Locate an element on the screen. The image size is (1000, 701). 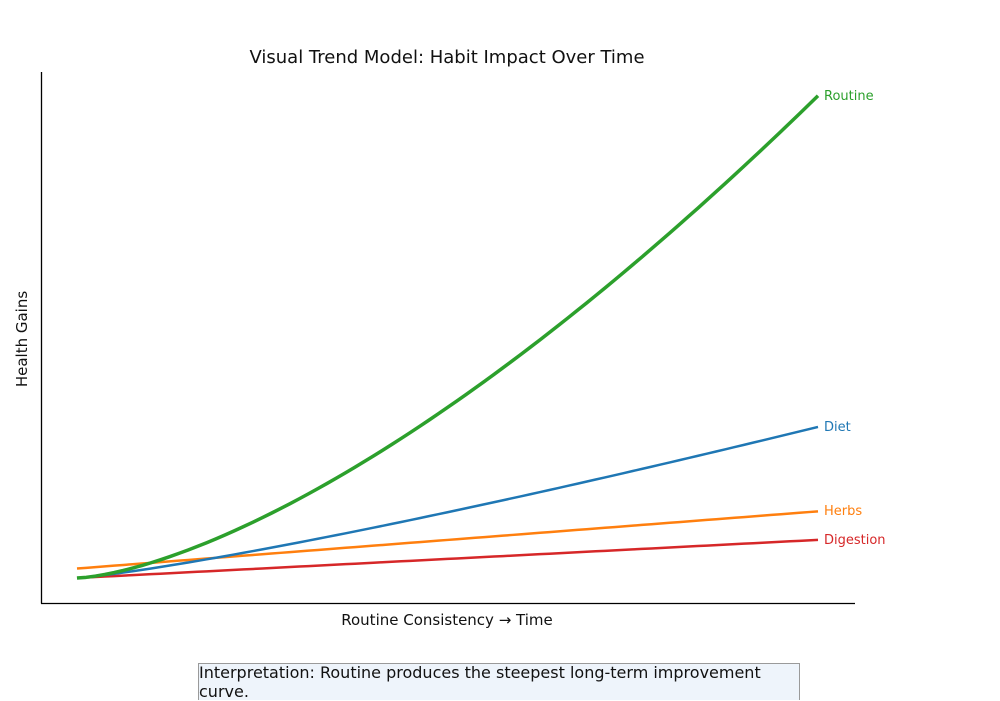
digestion-line is located at coordinates (447, 559).